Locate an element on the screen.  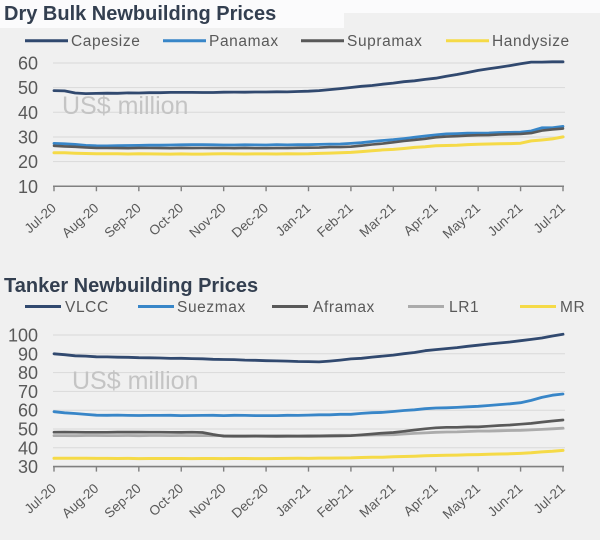
svg-text: Suezmax is located at coordinates (211, 307).